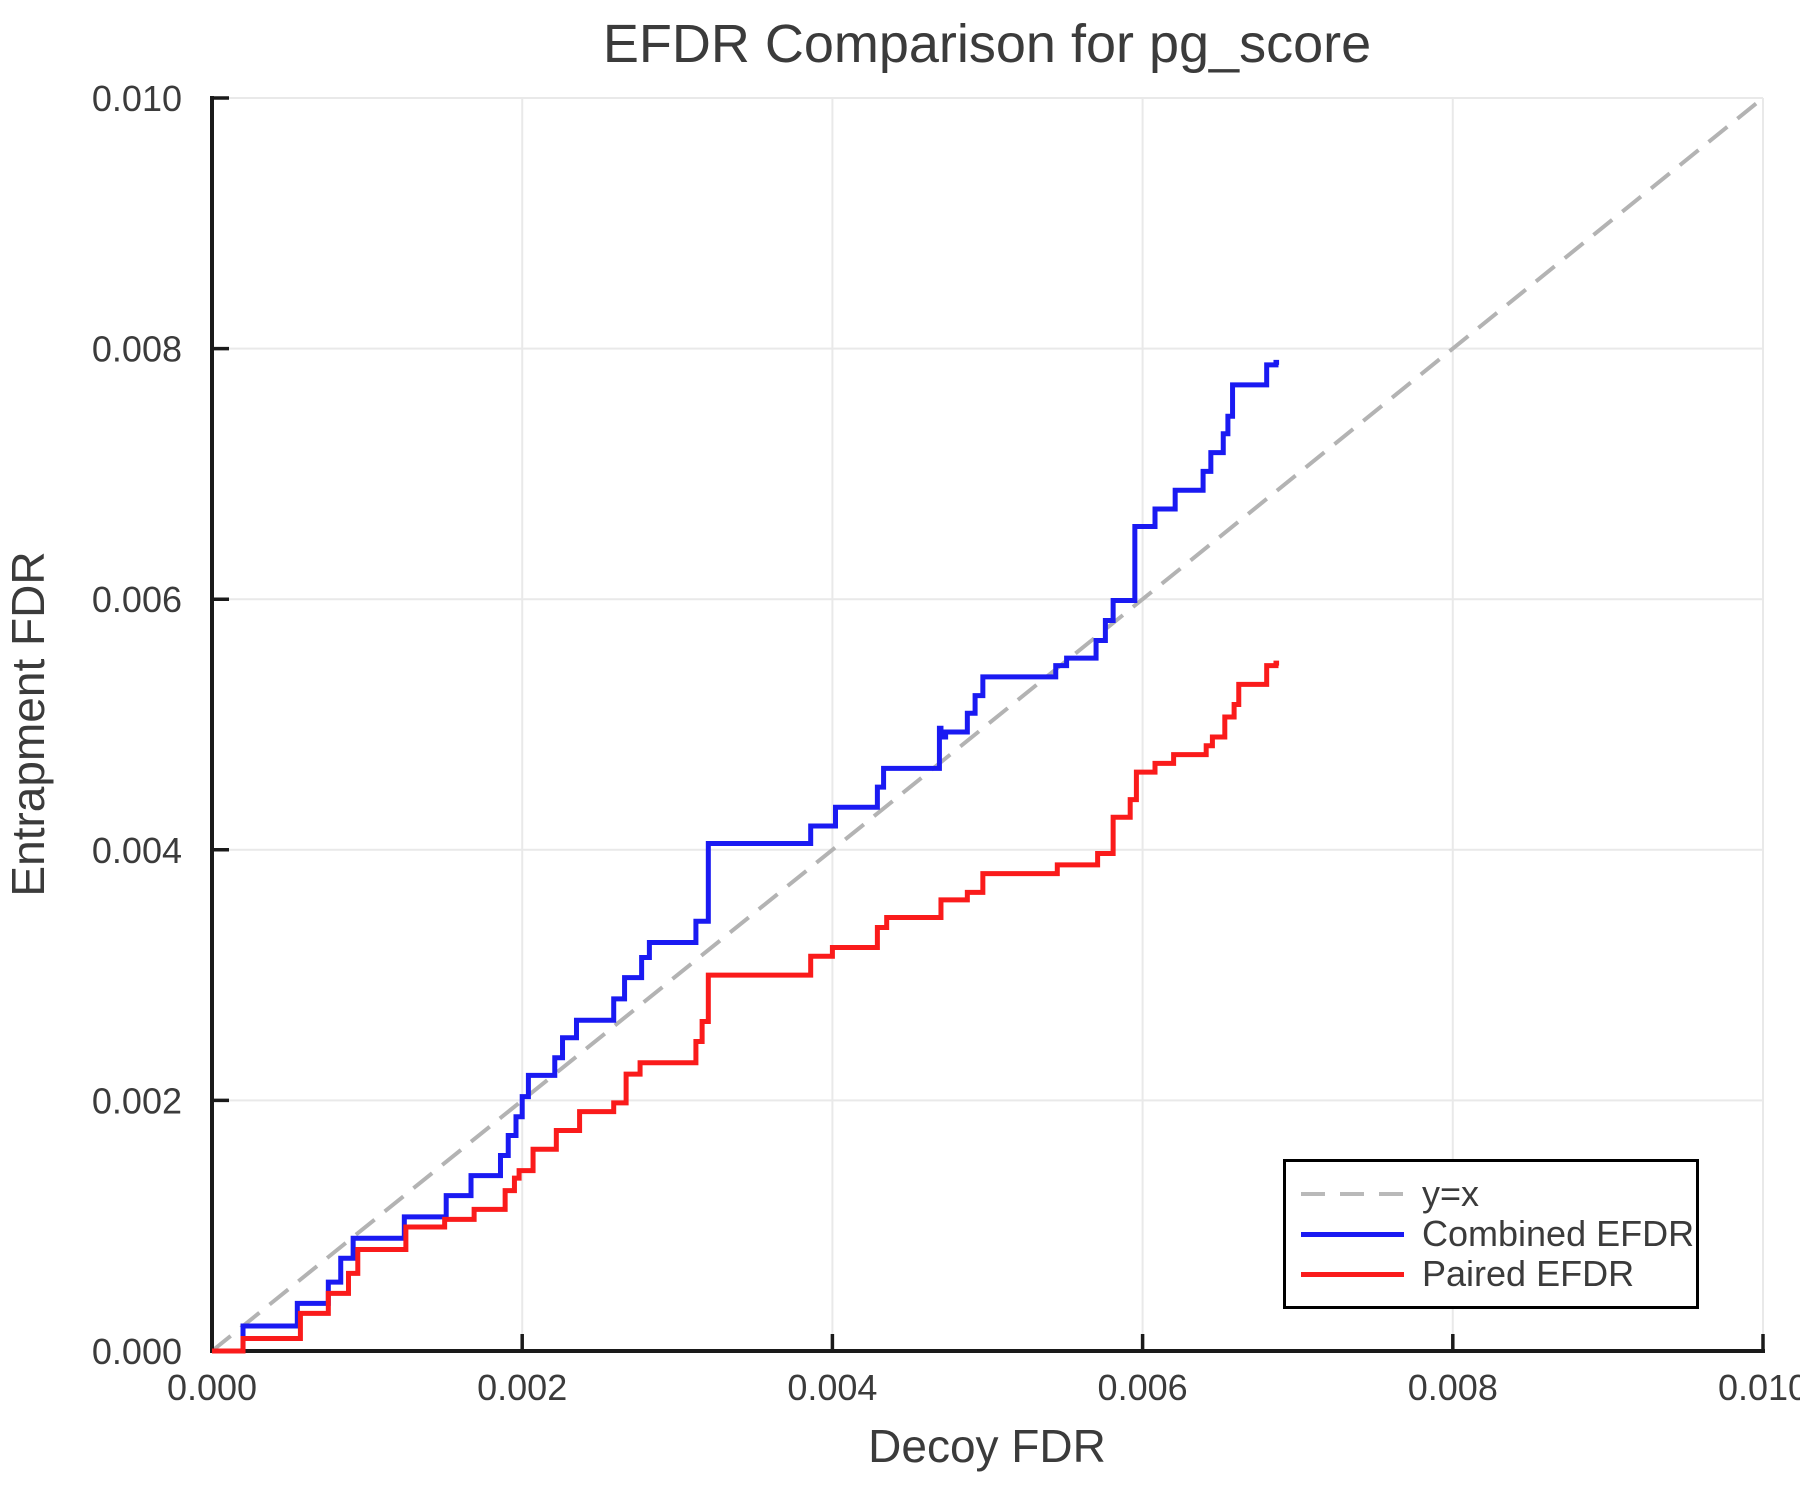 This screenshot has width=1800, height=1500. Describe the element at coordinates (1759, 1387) in the screenshot. I see `x-tick-label: 0.010` at that location.